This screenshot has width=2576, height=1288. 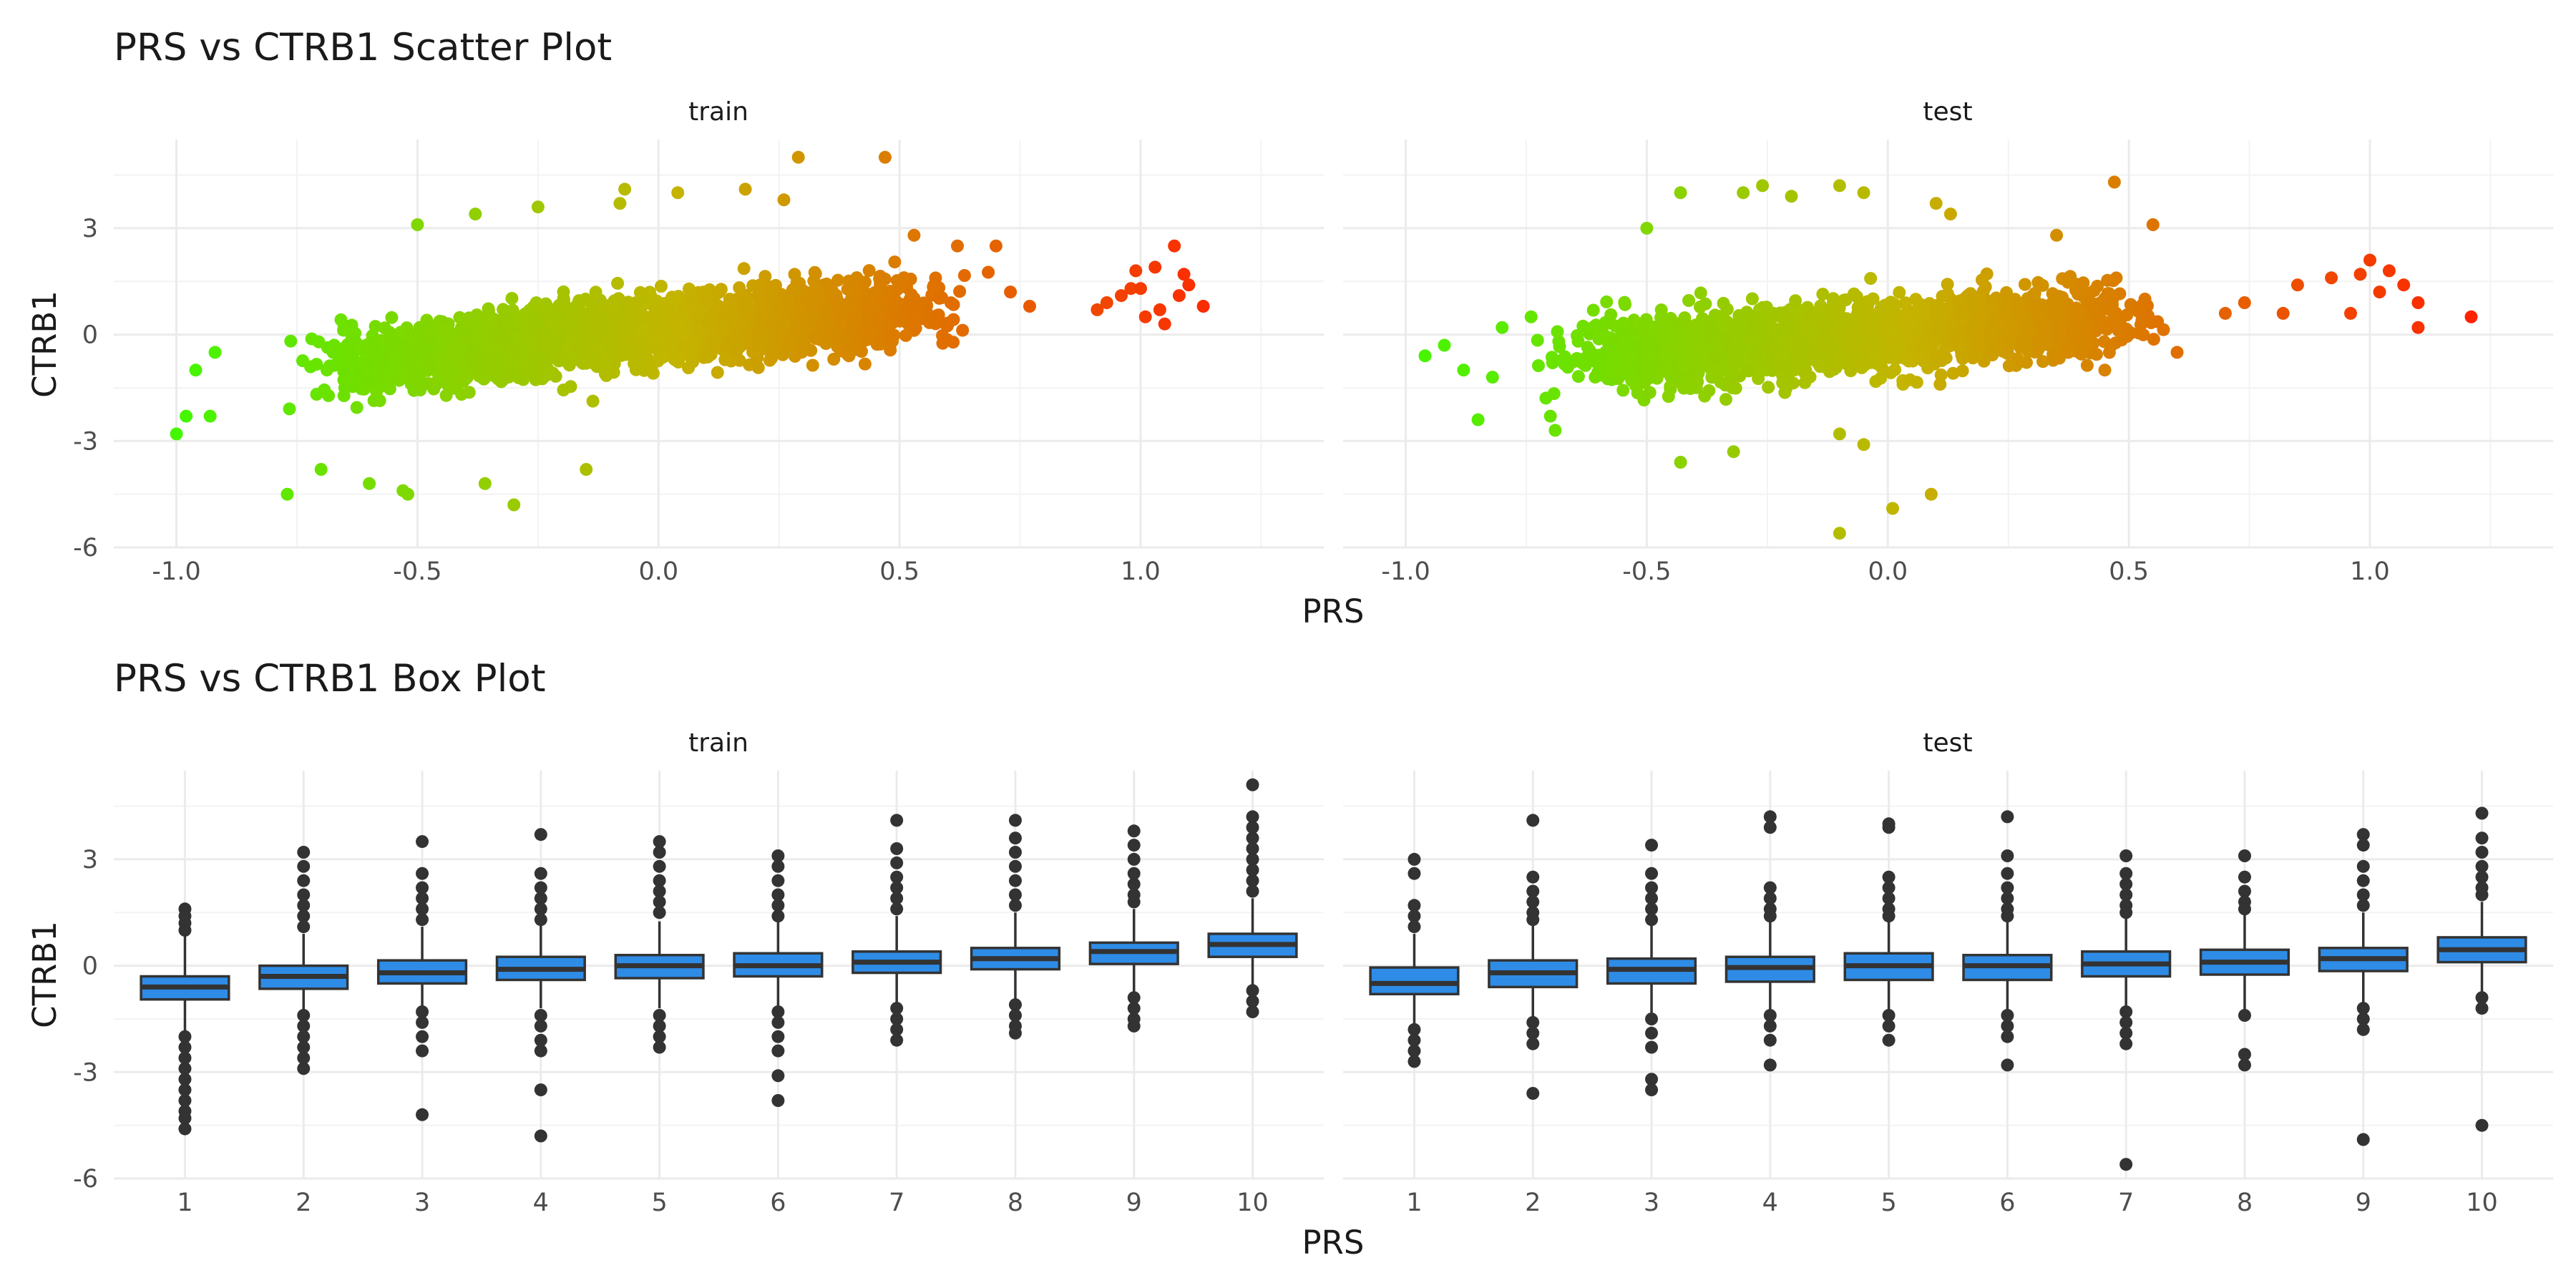 I want to click on x-tick-label: 6, so click(x=778, y=1203).